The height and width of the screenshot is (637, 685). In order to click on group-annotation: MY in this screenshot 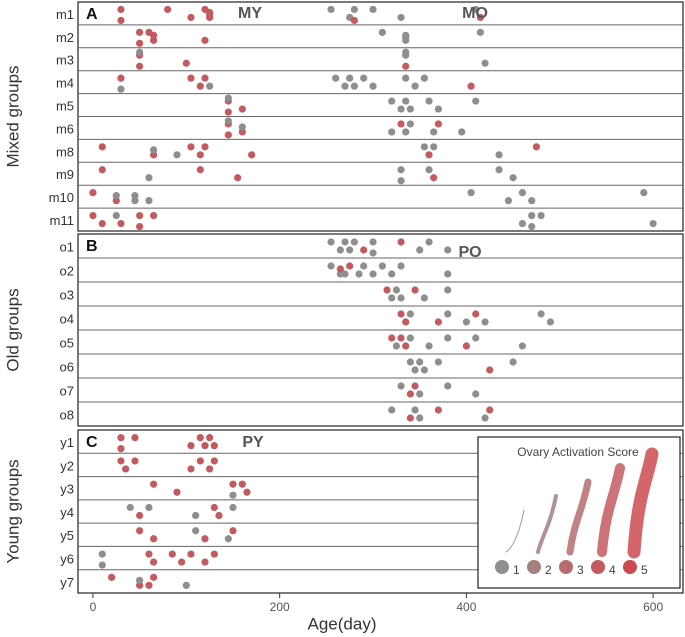, I will do `click(250, 13)`.